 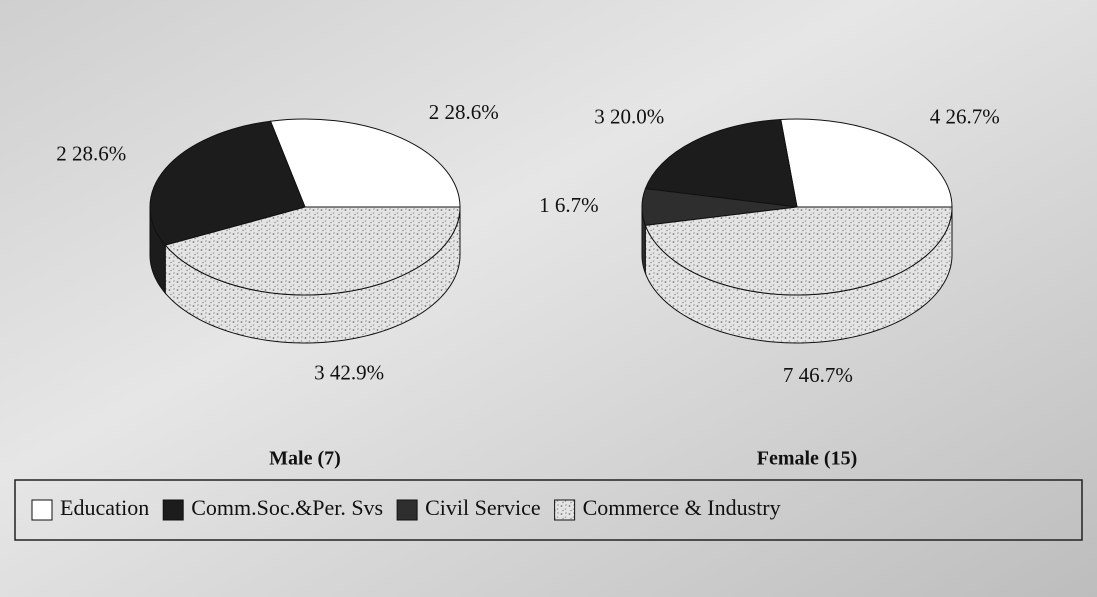 What do you see at coordinates (807, 459) in the screenshot?
I see `pie-title: Female (15)` at bounding box center [807, 459].